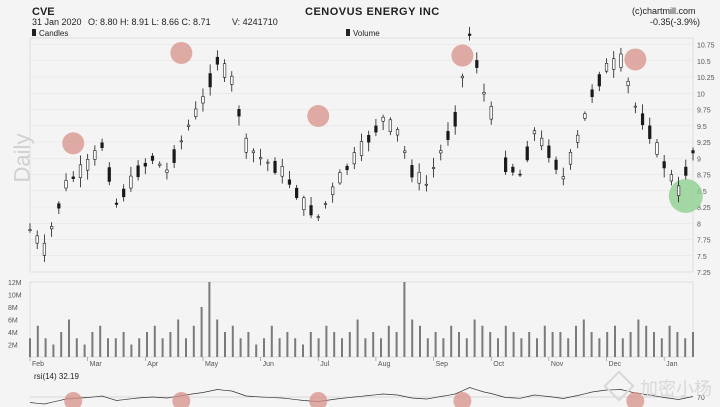 The height and width of the screenshot is (407, 720). Describe the element at coordinates (268, 364) in the screenshot. I see `x-tick-label: Jun` at that location.